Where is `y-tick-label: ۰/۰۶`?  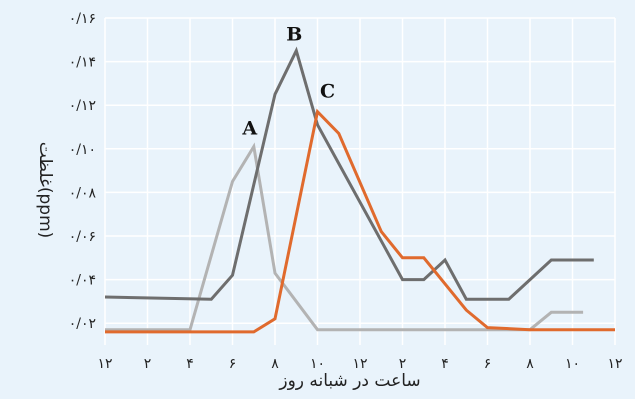
y-tick-label: ۰/۰۶ is located at coordinates (82, 237).